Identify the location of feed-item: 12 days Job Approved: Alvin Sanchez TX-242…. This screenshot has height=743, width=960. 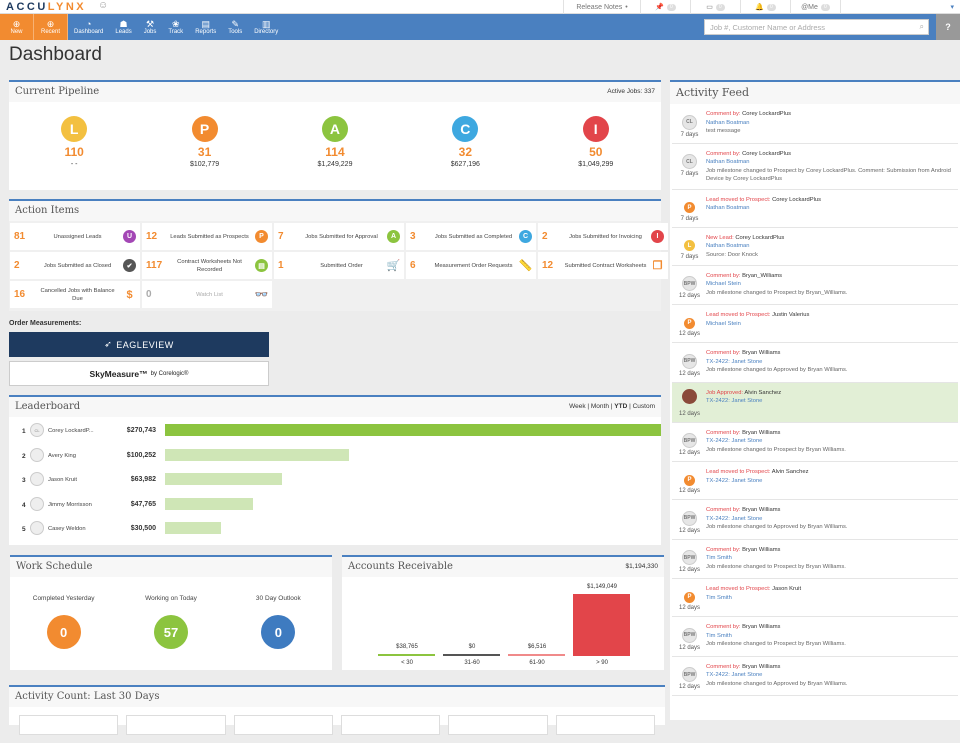
(815, 402).